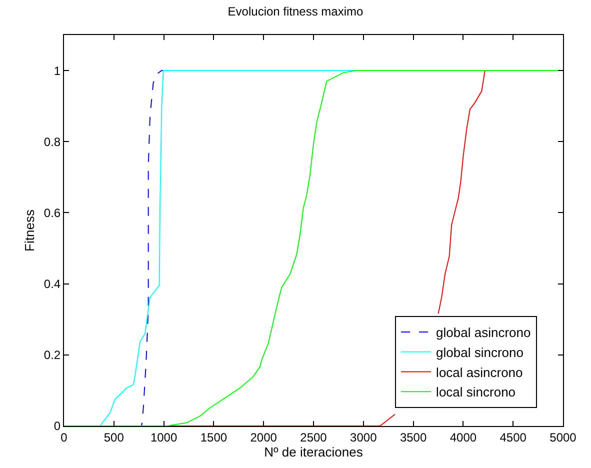  I want to click on x-tick-label: 3000, so click(364, 437).